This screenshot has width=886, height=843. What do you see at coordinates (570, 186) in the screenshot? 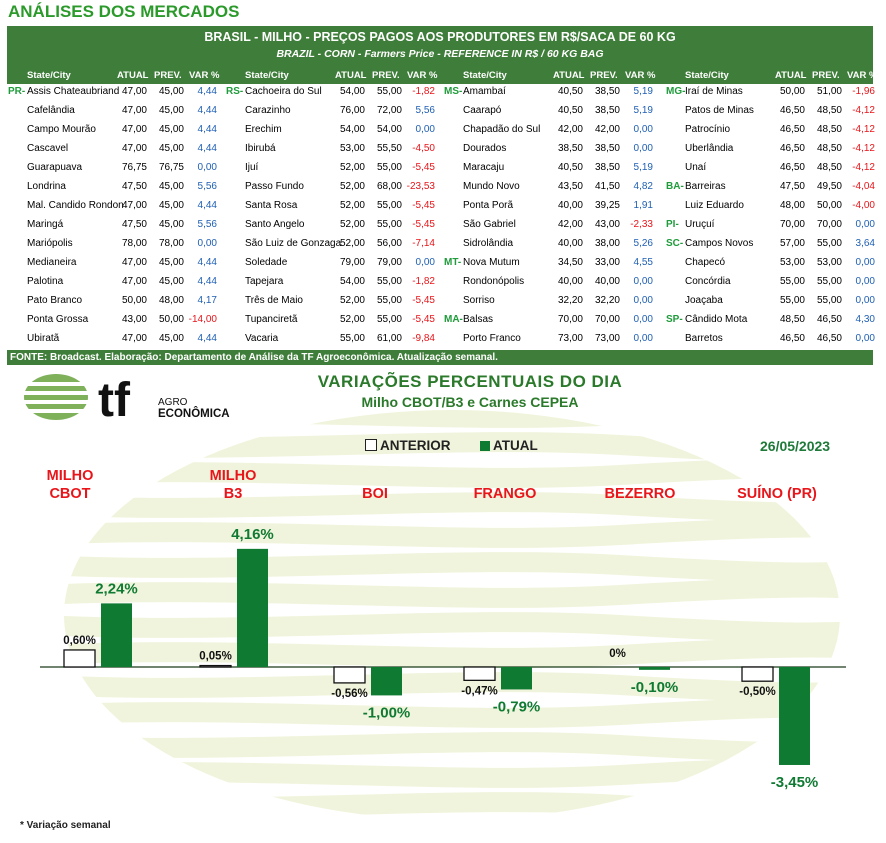
I see `price-current: 43,50` at bounding box center [570, 186].